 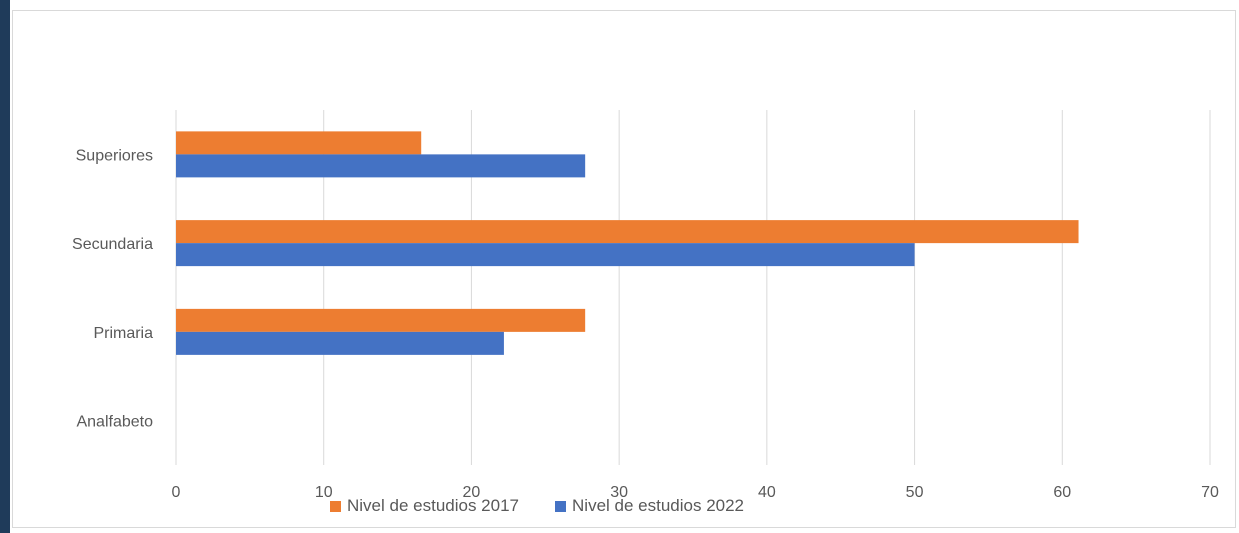 I want to click on x-tick-label: 20, so click(x=472, y=492).